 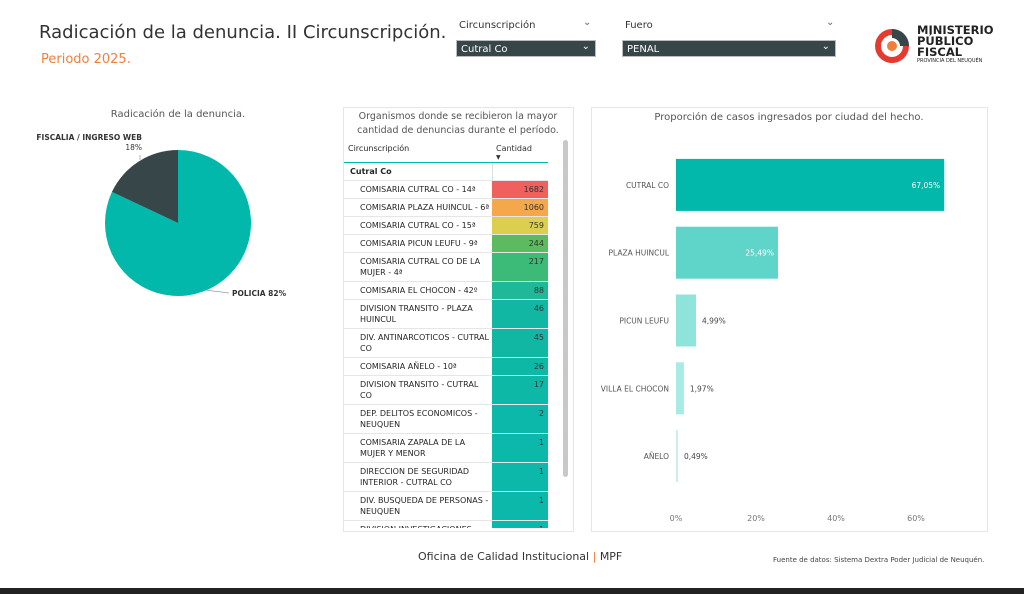 I want to click on page-subtitle: Periodo 2025., so click(x=86, y=59).